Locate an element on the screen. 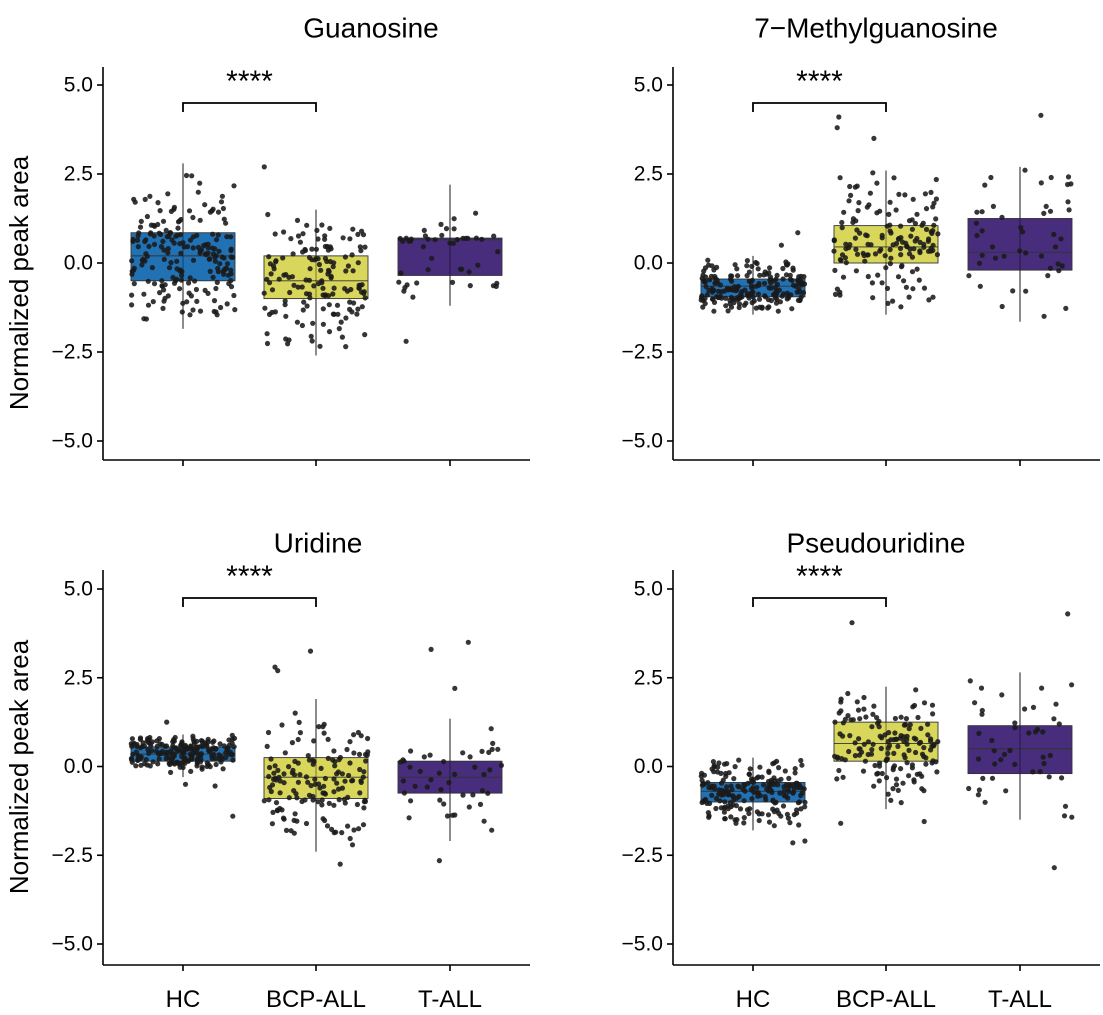  significance-label: **** is located at coordinates (819, 576).